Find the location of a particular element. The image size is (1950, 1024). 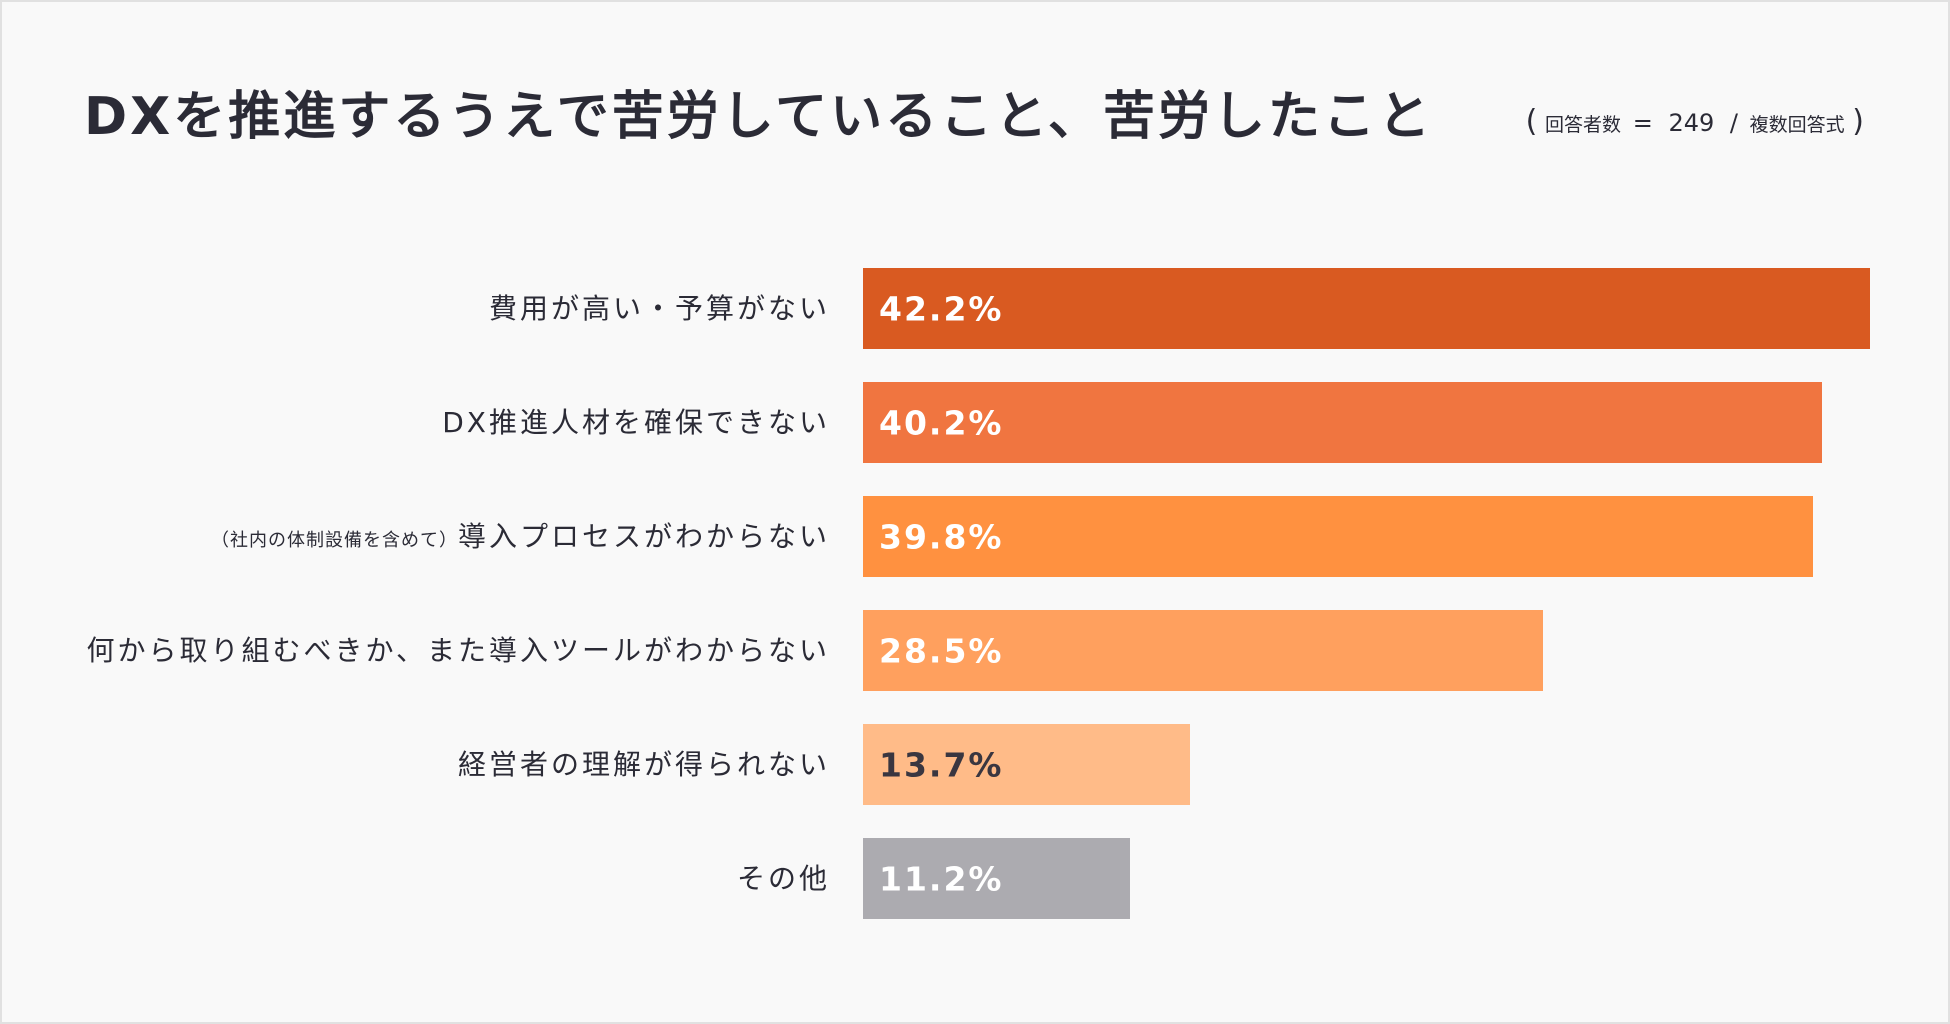

category-label-2: DX推進人材を確保できない is located at coordinates (636, 423).